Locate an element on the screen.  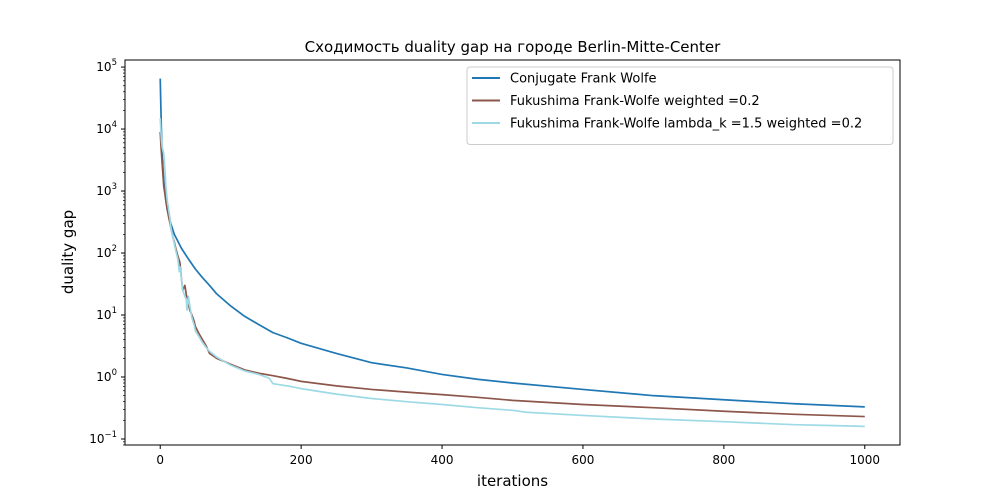
x-axis: 0 200 400 600 800 1000 is located at coordinates (518, 456).